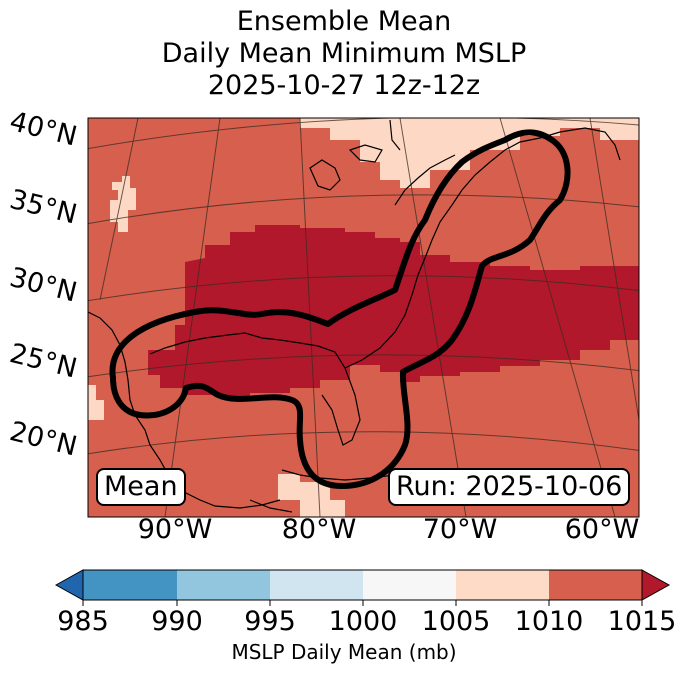 The height and width of the screenshot is (674, 688). Describe the element at coordinates (509, 487) in the screenshot. I see `run-label-box: Run: 2025-10-06` at that location.